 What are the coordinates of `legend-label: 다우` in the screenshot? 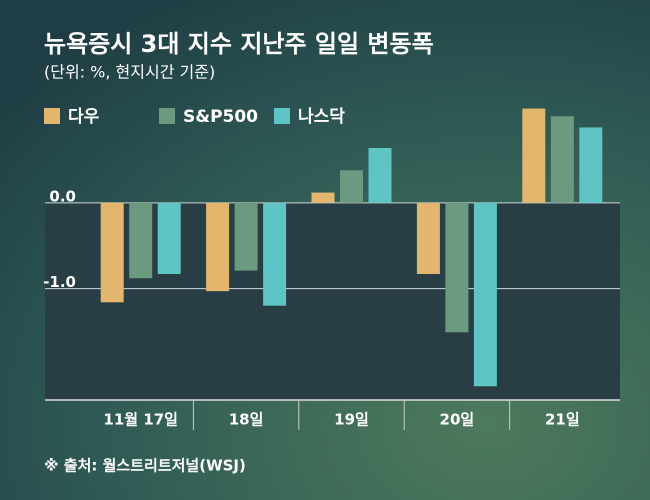 It's located at (84, 117).